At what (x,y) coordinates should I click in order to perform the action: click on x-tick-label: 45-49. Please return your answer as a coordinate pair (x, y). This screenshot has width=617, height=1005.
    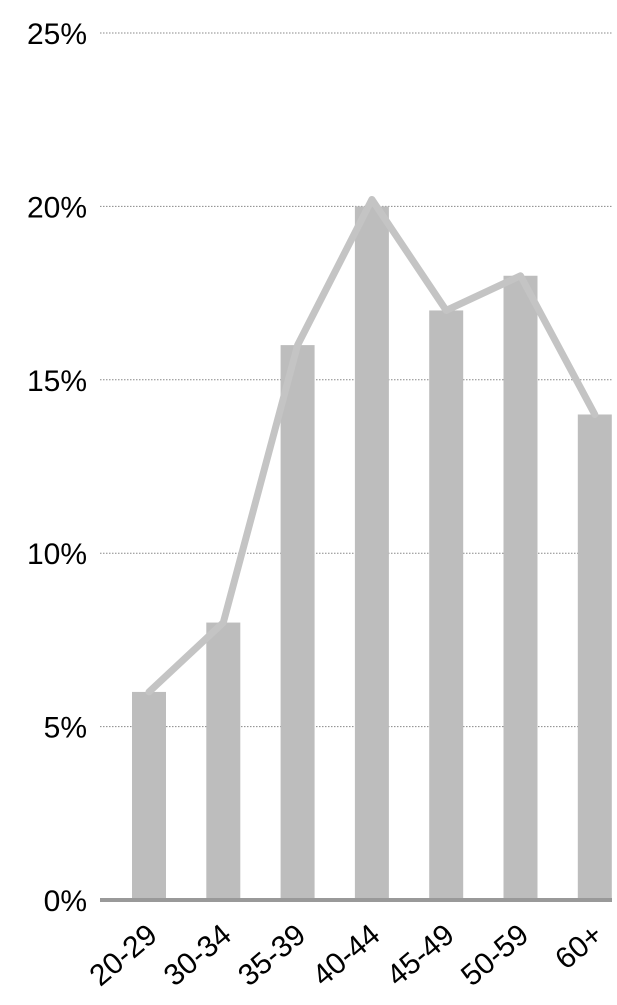
    Looking at the image, I should click on (421, 955).